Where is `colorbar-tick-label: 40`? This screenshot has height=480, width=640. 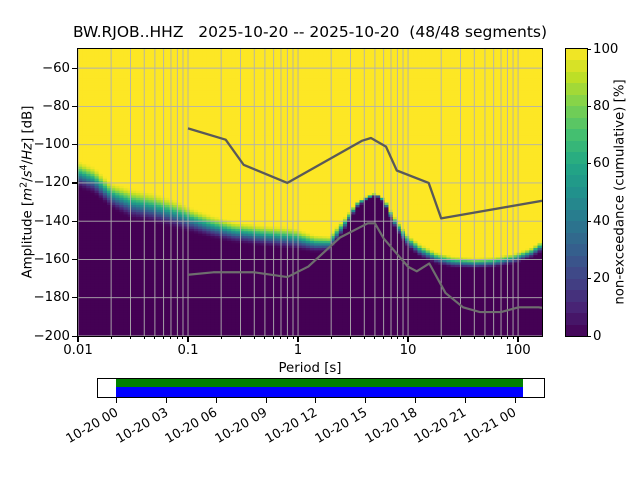
colorbar-tick-label: 40 is located at coordinates (601, 221).